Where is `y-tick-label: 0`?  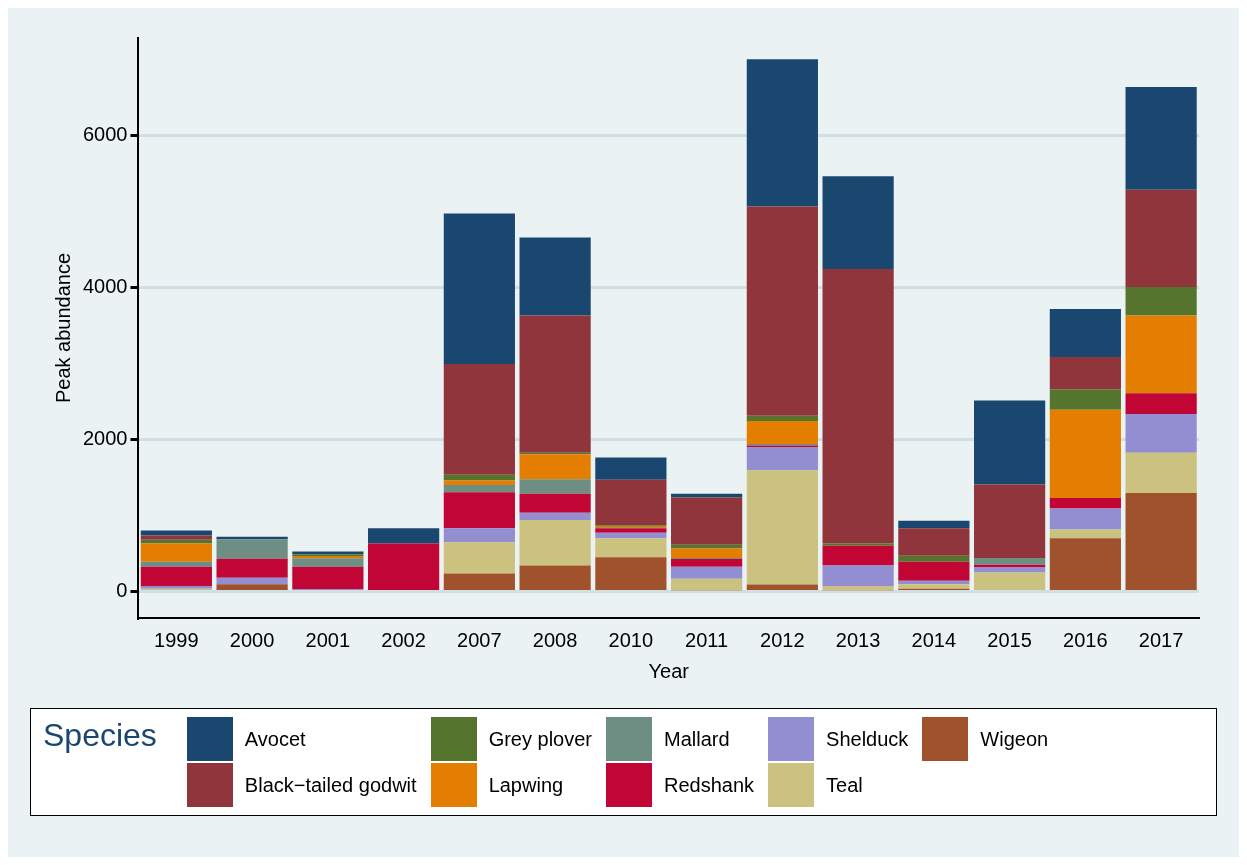 y-tick-label: 0 is located at coordinates (122, 589).